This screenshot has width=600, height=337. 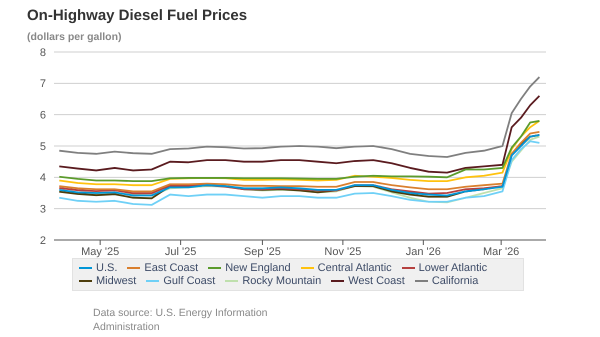 What do you see at coordinates (43, 146) in the screenshot?
I see `y-tick-label: 5` at bounding box center [43, 146].